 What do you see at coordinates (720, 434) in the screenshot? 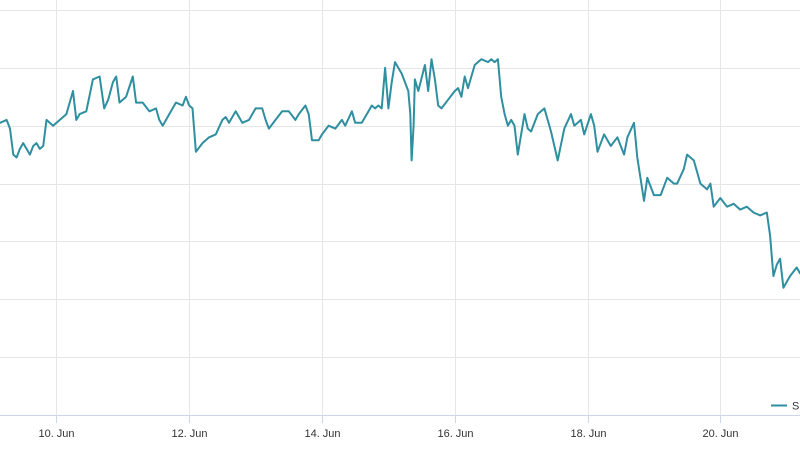
I see `x-tick-label-5: 20. Jun` at bounding box center [720, 434].